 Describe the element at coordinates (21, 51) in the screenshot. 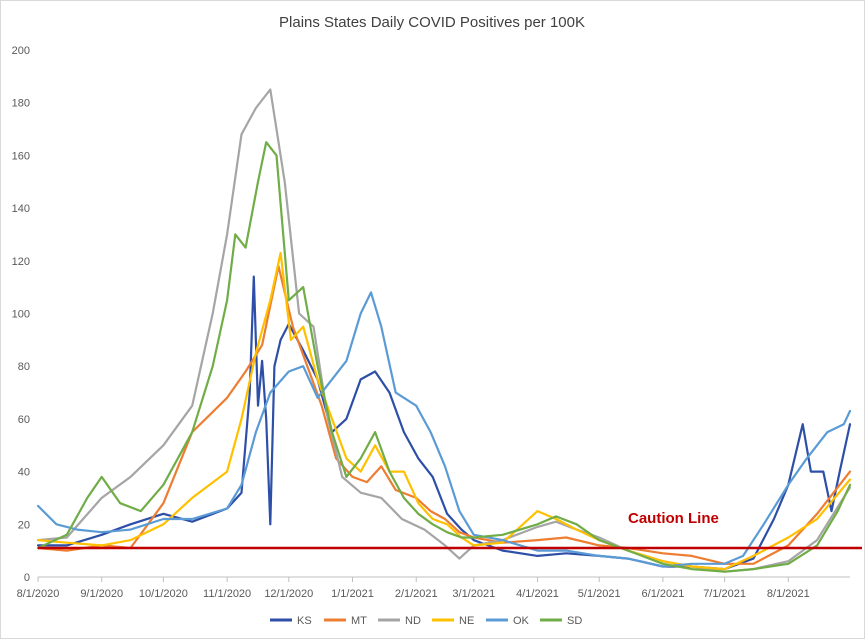

I see `y-tick-label: 200` at that location.